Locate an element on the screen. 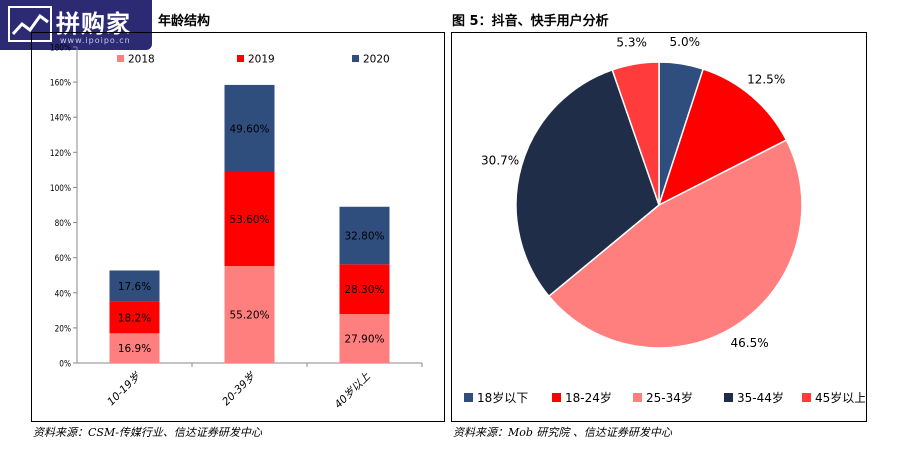 Image resolution: width=907 pixels, height=452 pixels. x-category-label: 40岁以上 is located at coordinates (352, 390).